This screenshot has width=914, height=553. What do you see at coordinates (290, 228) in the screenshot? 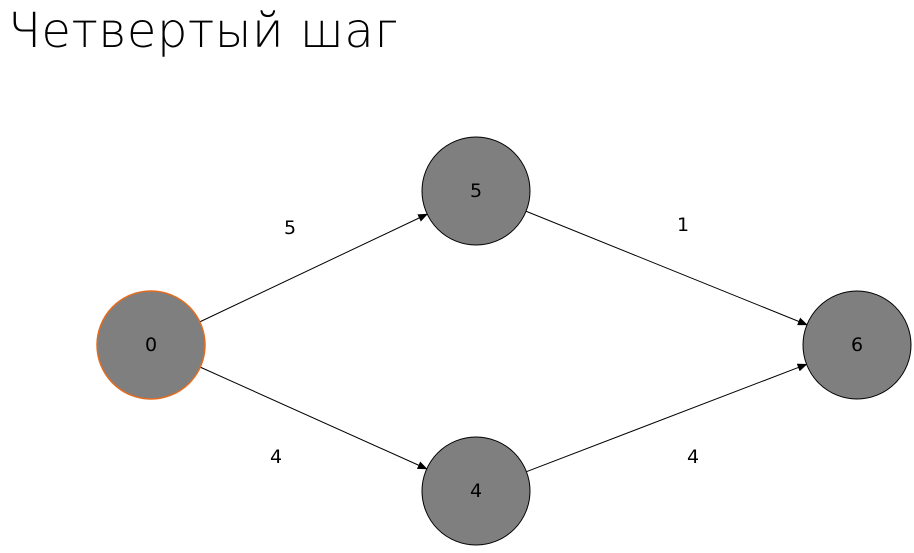
I see `edge-weight-label: 5` at bounding box center [290, 228].